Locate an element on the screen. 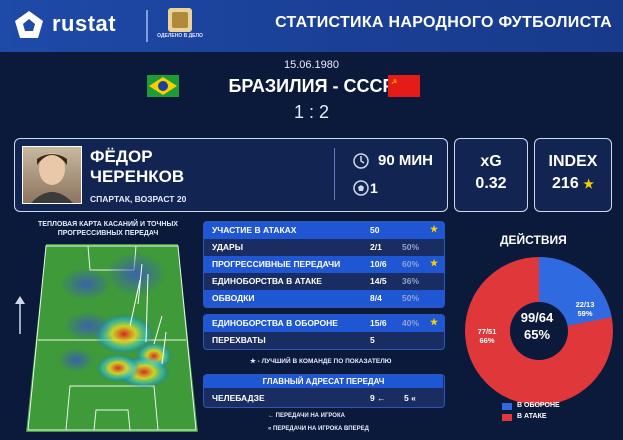  player-last-name: ЧЕРЕНКОВ is located at coordinates (137, 176).